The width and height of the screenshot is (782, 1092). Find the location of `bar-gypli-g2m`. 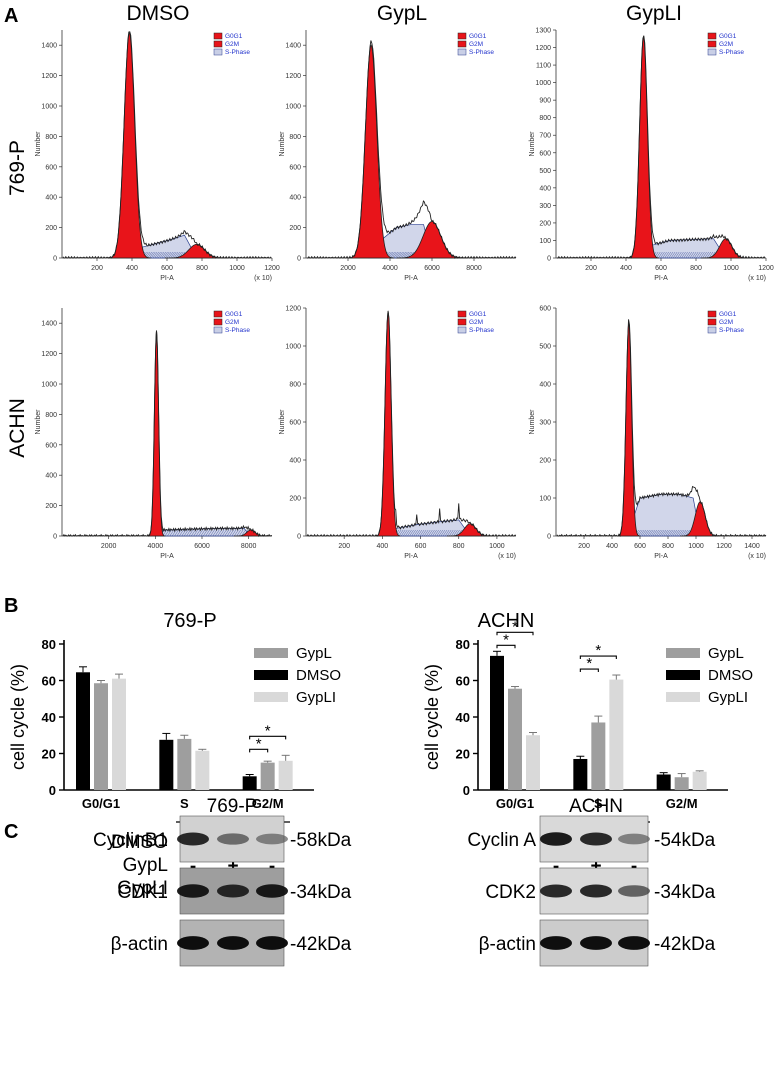

bar-gypli-g2m is located at coordinates (285, 775).